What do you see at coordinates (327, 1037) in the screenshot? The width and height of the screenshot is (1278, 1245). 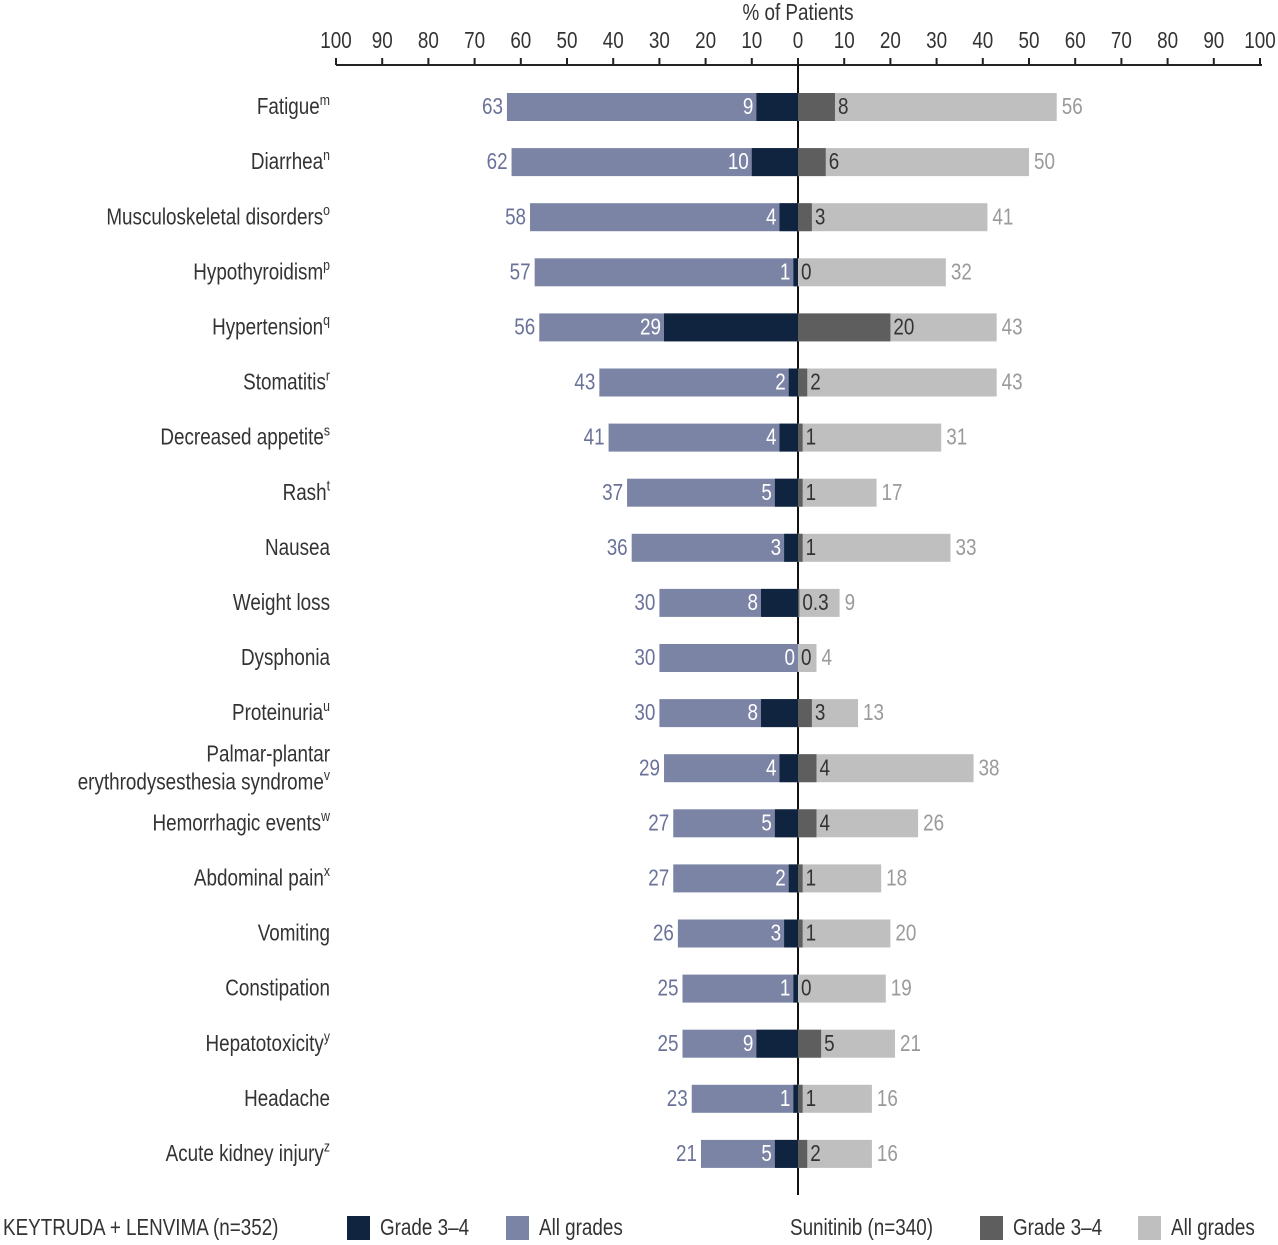 I see `footnote-marker: y` at bounding box center [327, 1037].